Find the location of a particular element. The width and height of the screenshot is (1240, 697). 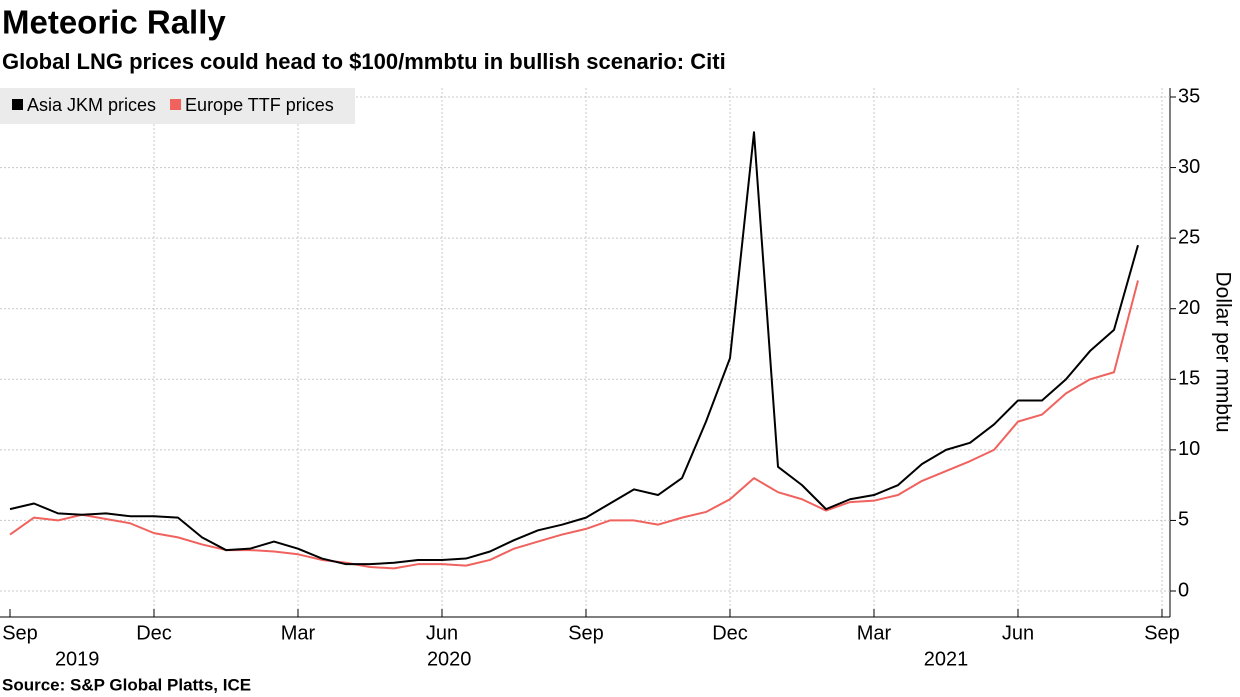

y-tick-label: 25 is located at coordinates (1189, 237).